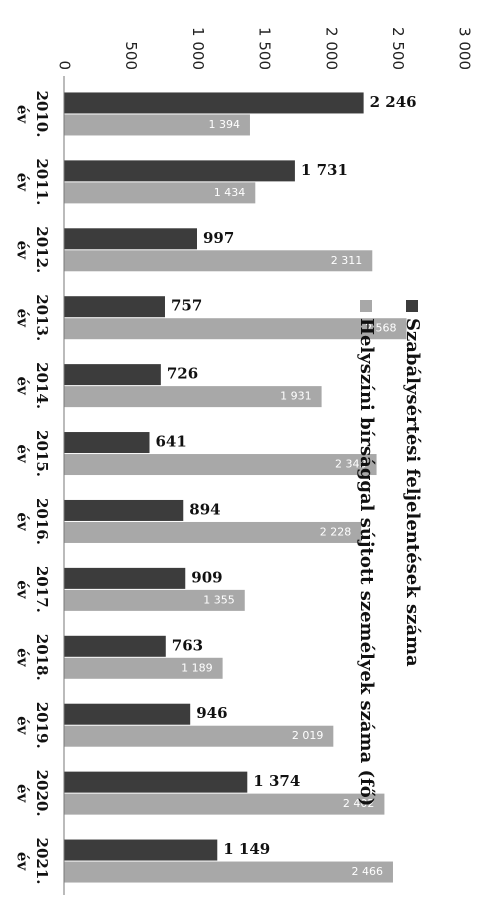 The image size is (482, 899). What do you see at coordinates (412, 492) in the screenshot?
I see `legend-label: Szabálysértési feljelentések száma` at bounding box center [412, 492].